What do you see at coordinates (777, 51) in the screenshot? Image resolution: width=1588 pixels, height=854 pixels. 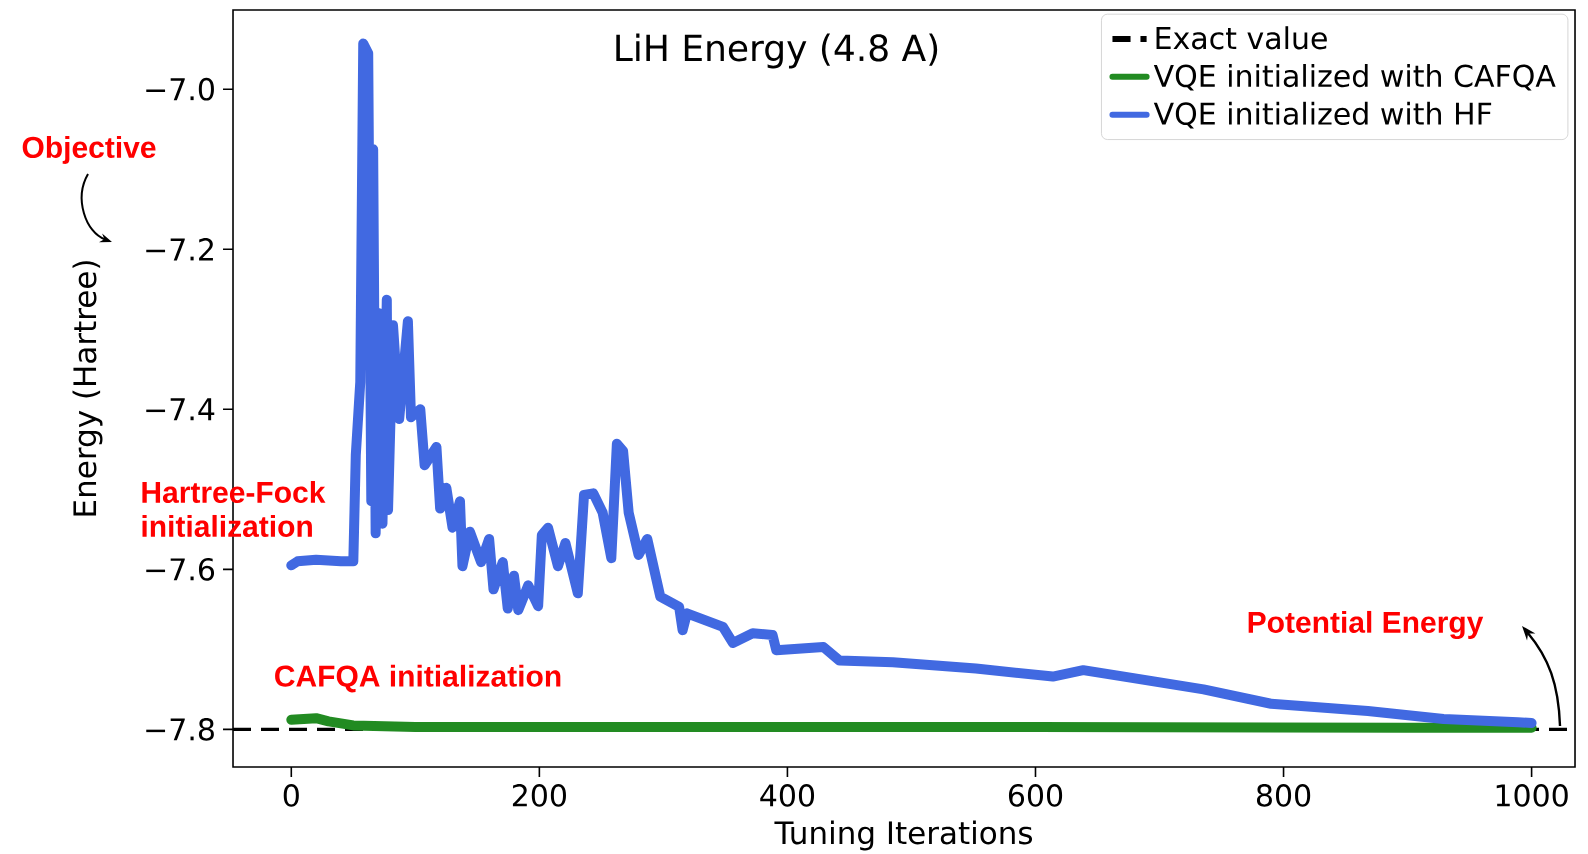 I see `text: LiH Energy (4.8 A)` at bounding box center [777, 51].